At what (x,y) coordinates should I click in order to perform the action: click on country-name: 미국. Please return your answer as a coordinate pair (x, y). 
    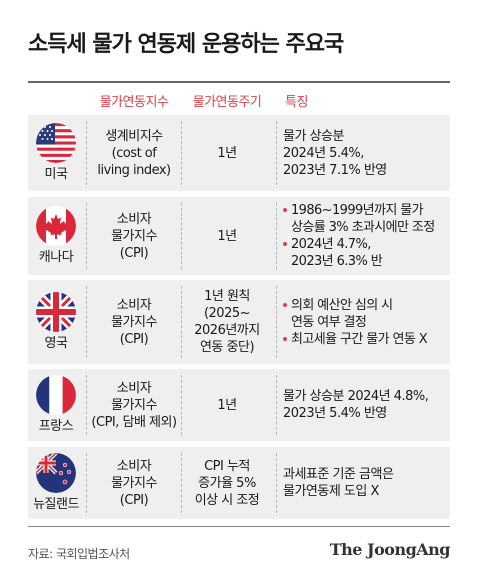
    Looking at the image, I should click on (56, 174).